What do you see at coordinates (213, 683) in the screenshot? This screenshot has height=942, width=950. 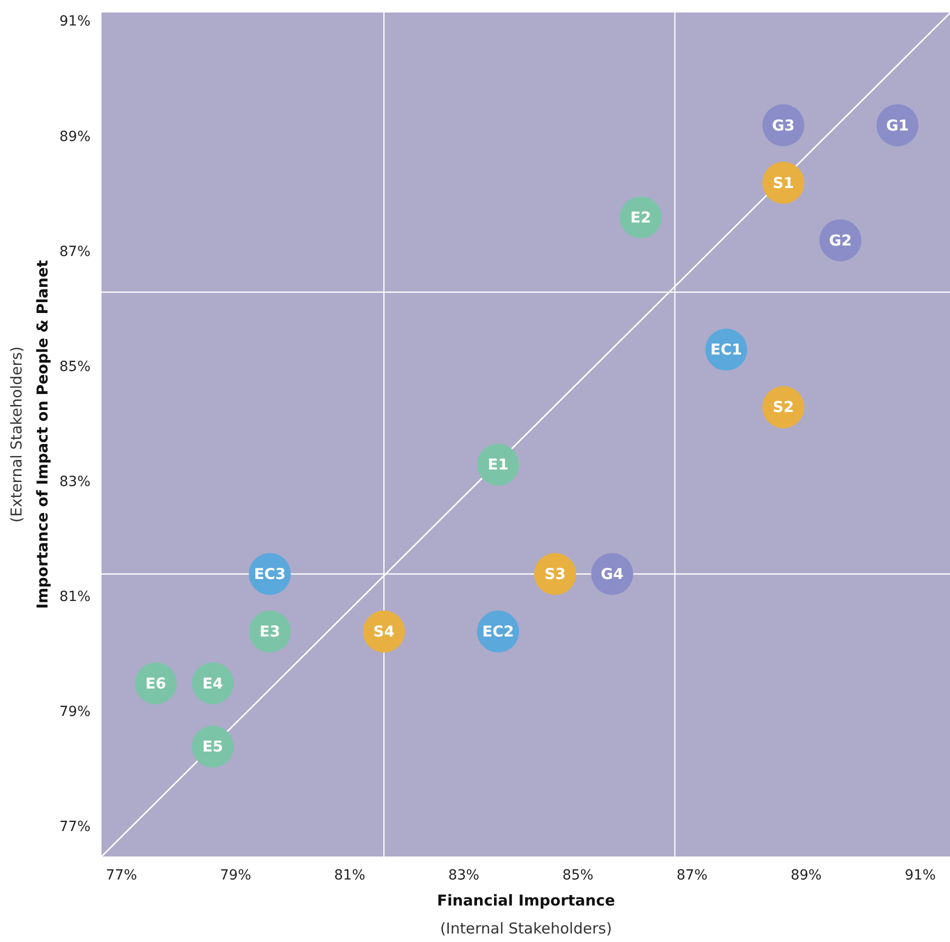 I see `annotation: E4` at bounding box center [213, 683].